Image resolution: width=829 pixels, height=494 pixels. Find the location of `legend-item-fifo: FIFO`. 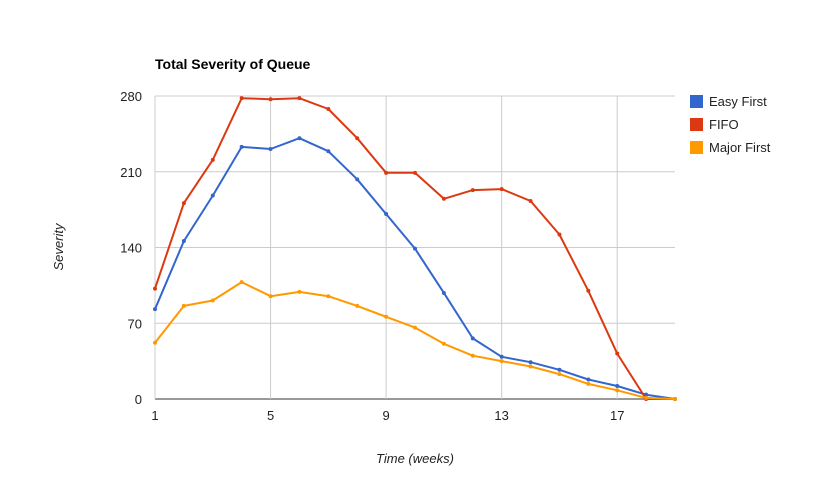

legend-item-fifo: FIFO is located at coordinates (714, 124).